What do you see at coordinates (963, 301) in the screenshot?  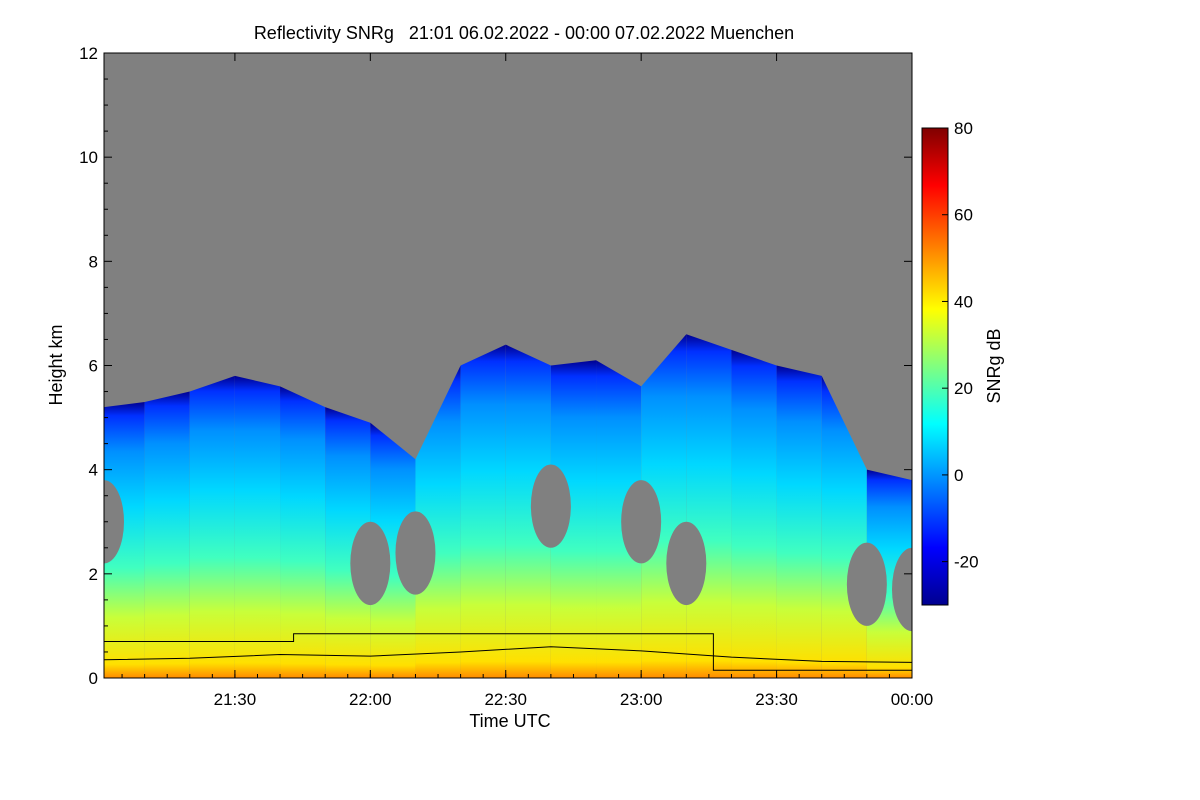 I see `colorbar-tick-label: 40` at bounding box center [963, 301].